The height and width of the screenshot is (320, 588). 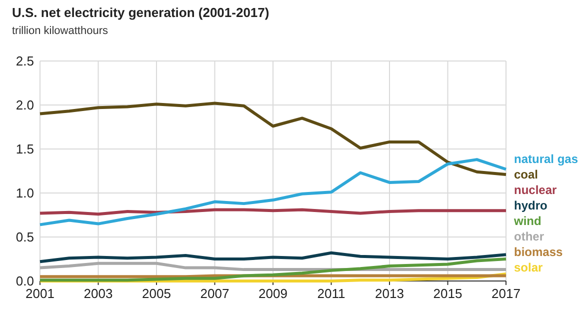 What do you see at coordinates (531, 205) in the screenshot?
I see `text: hydro` at bounding box center [531, 205].